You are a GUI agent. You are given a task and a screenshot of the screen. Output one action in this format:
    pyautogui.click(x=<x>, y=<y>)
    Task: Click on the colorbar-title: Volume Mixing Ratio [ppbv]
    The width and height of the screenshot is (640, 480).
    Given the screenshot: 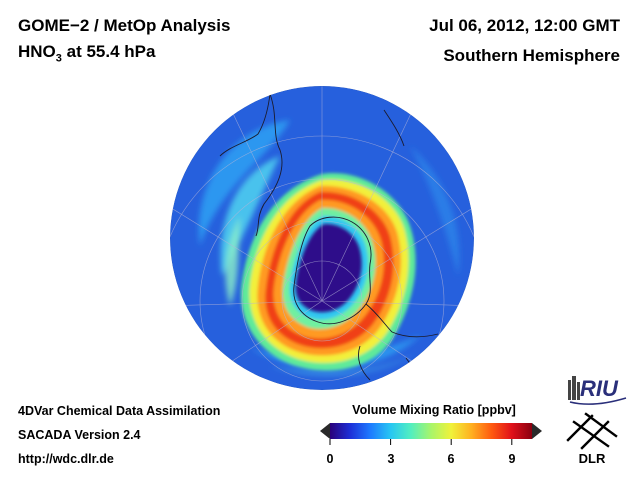 What is the action you would take?
    pyautogui.click(x=434, y=410)
    